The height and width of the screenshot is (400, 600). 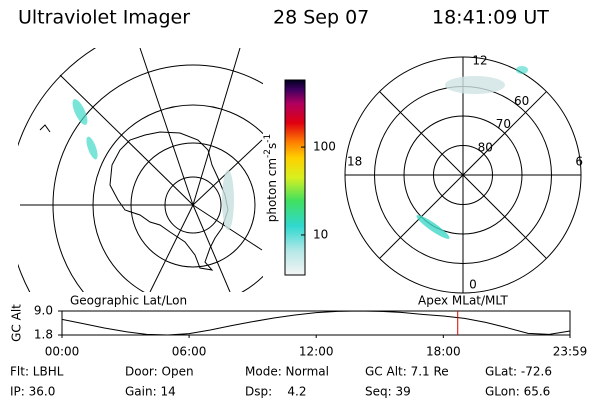 I want to click on map-label: Geographic Lat/Lon, so click(x=128, y=301).